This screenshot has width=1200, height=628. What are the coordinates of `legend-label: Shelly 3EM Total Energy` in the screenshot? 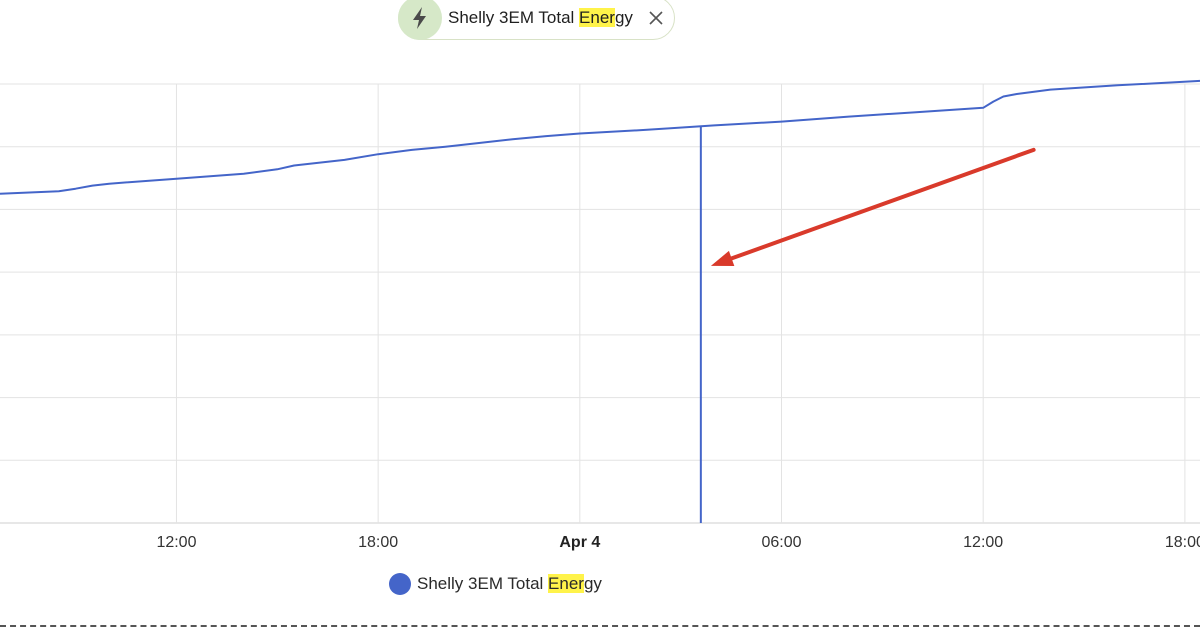 It's located at (509, 583).